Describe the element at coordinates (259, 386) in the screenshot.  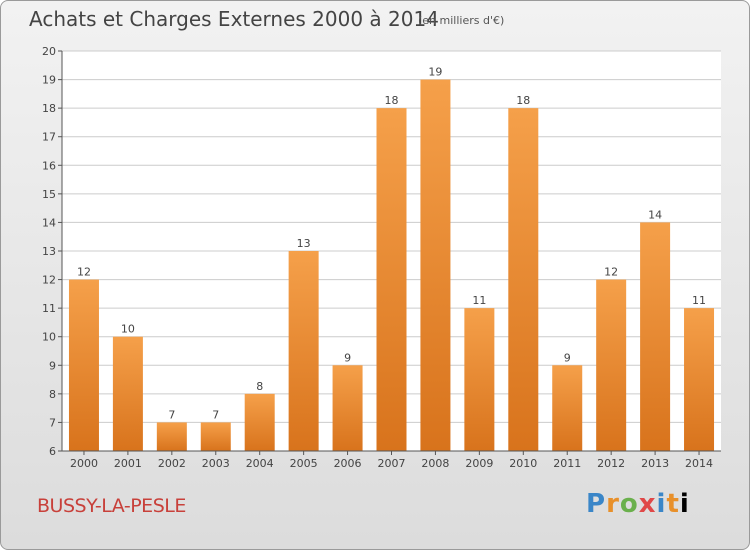
I see `data-label: 8` at that location.